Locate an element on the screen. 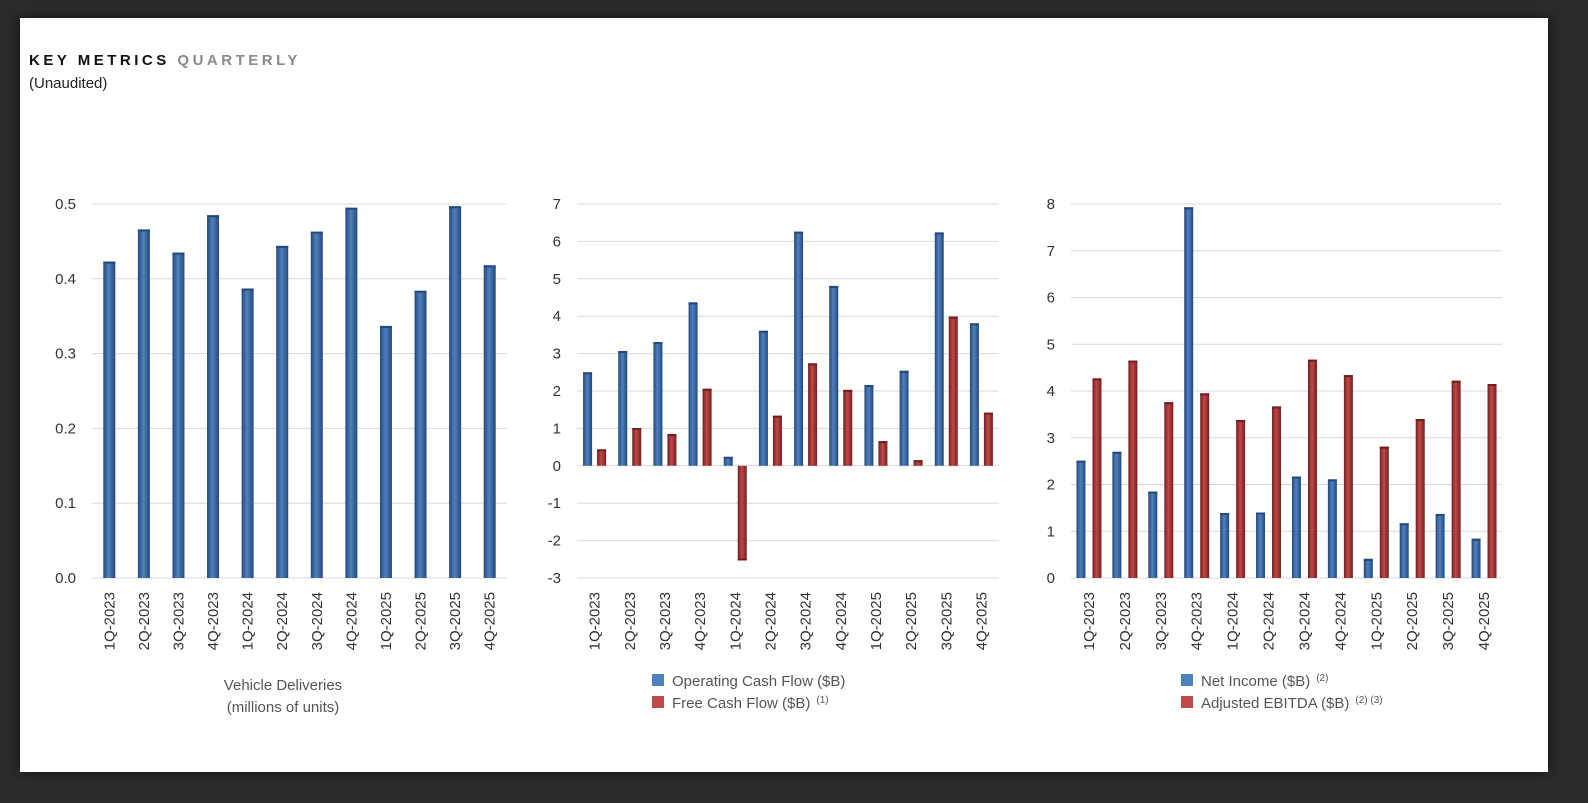 The height and width of the screenshot is (803, 1588). y-tick-label: 2 is located at coordinates (1051, 485).